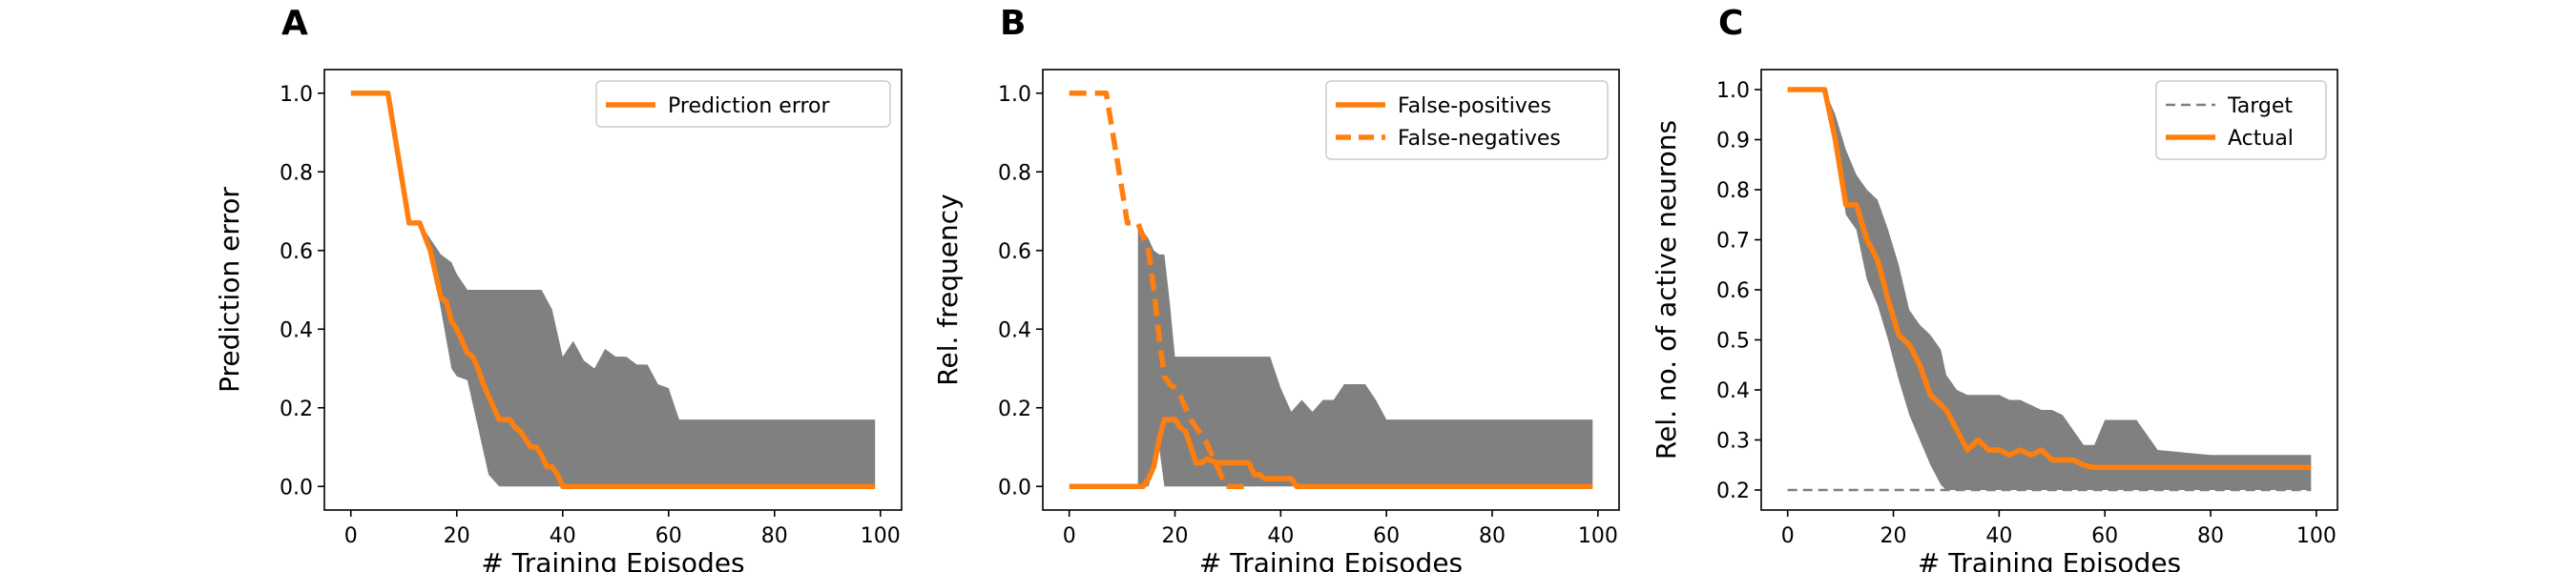 Image resolution: width=2576 pixels, height=572 pixels. I want to click on y-axis-label: Rel. no. of active neurons, so click(1666, 290).